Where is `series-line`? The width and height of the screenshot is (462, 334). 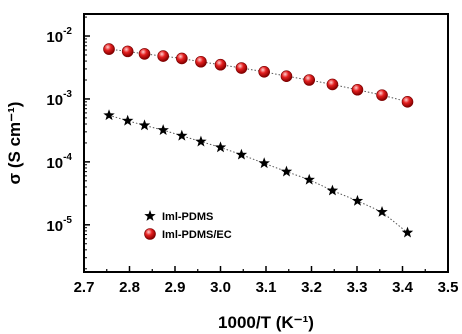 series-line is located at coordinates (258, 75).